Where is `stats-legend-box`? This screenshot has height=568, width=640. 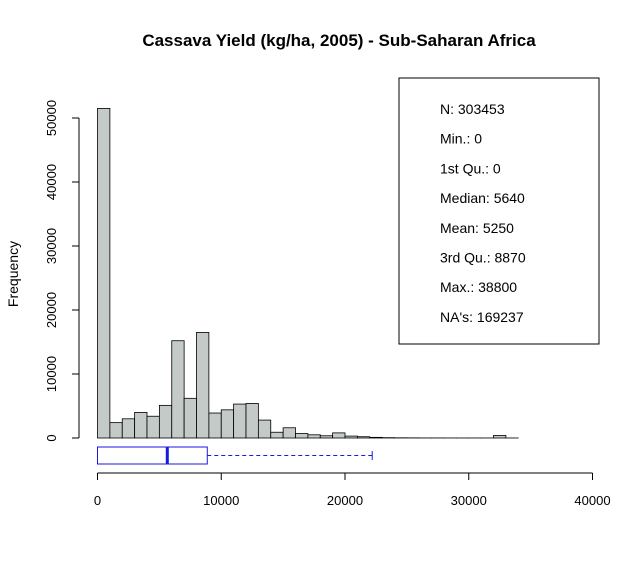
stats-legend-box is located at coordinates (499, 211).